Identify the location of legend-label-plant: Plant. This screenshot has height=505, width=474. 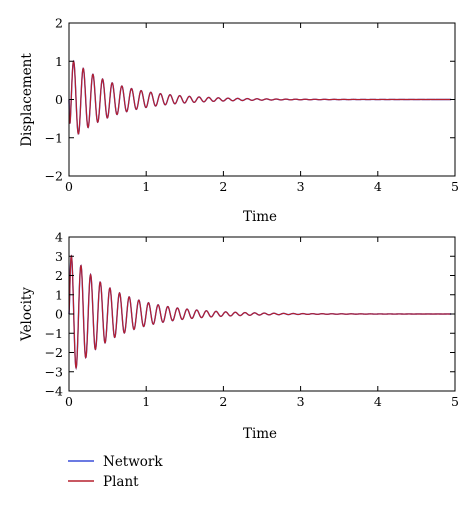
(121, 482).